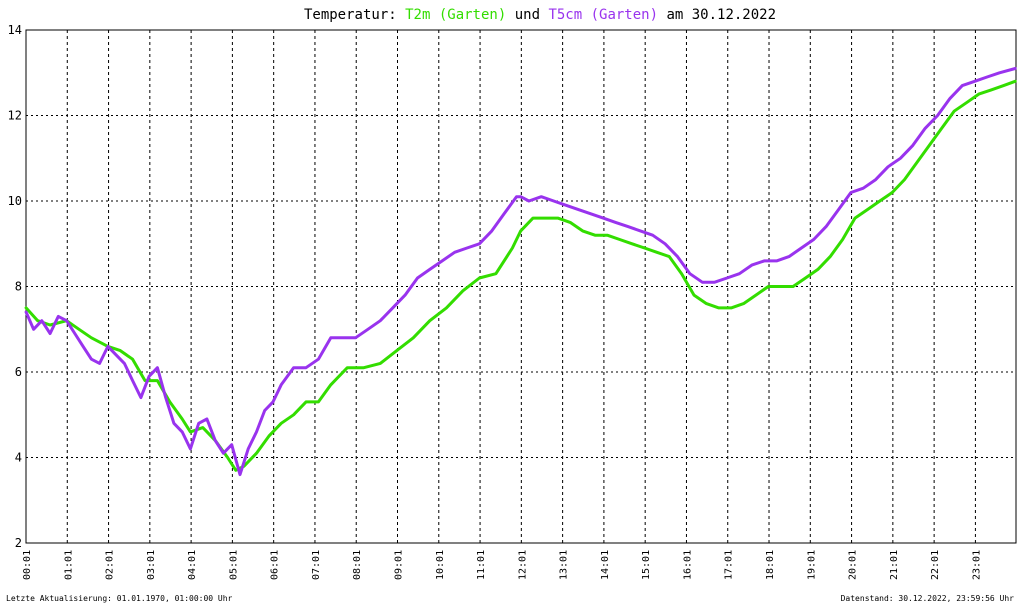  Describe the element at coordinates (481, 565) in the screenshot. I see `x-tick-label: 11:01` at that location.